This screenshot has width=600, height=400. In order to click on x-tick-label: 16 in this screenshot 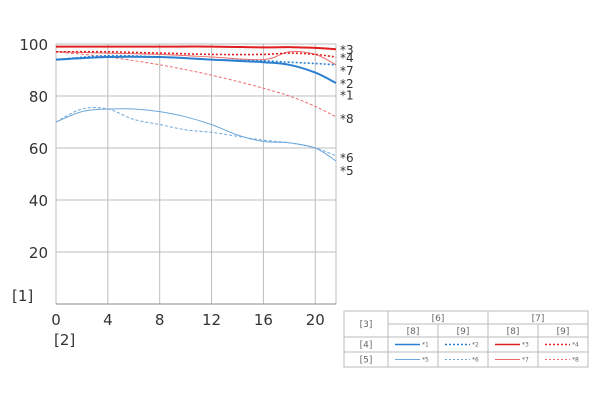, I will do `click(263, 320)`.